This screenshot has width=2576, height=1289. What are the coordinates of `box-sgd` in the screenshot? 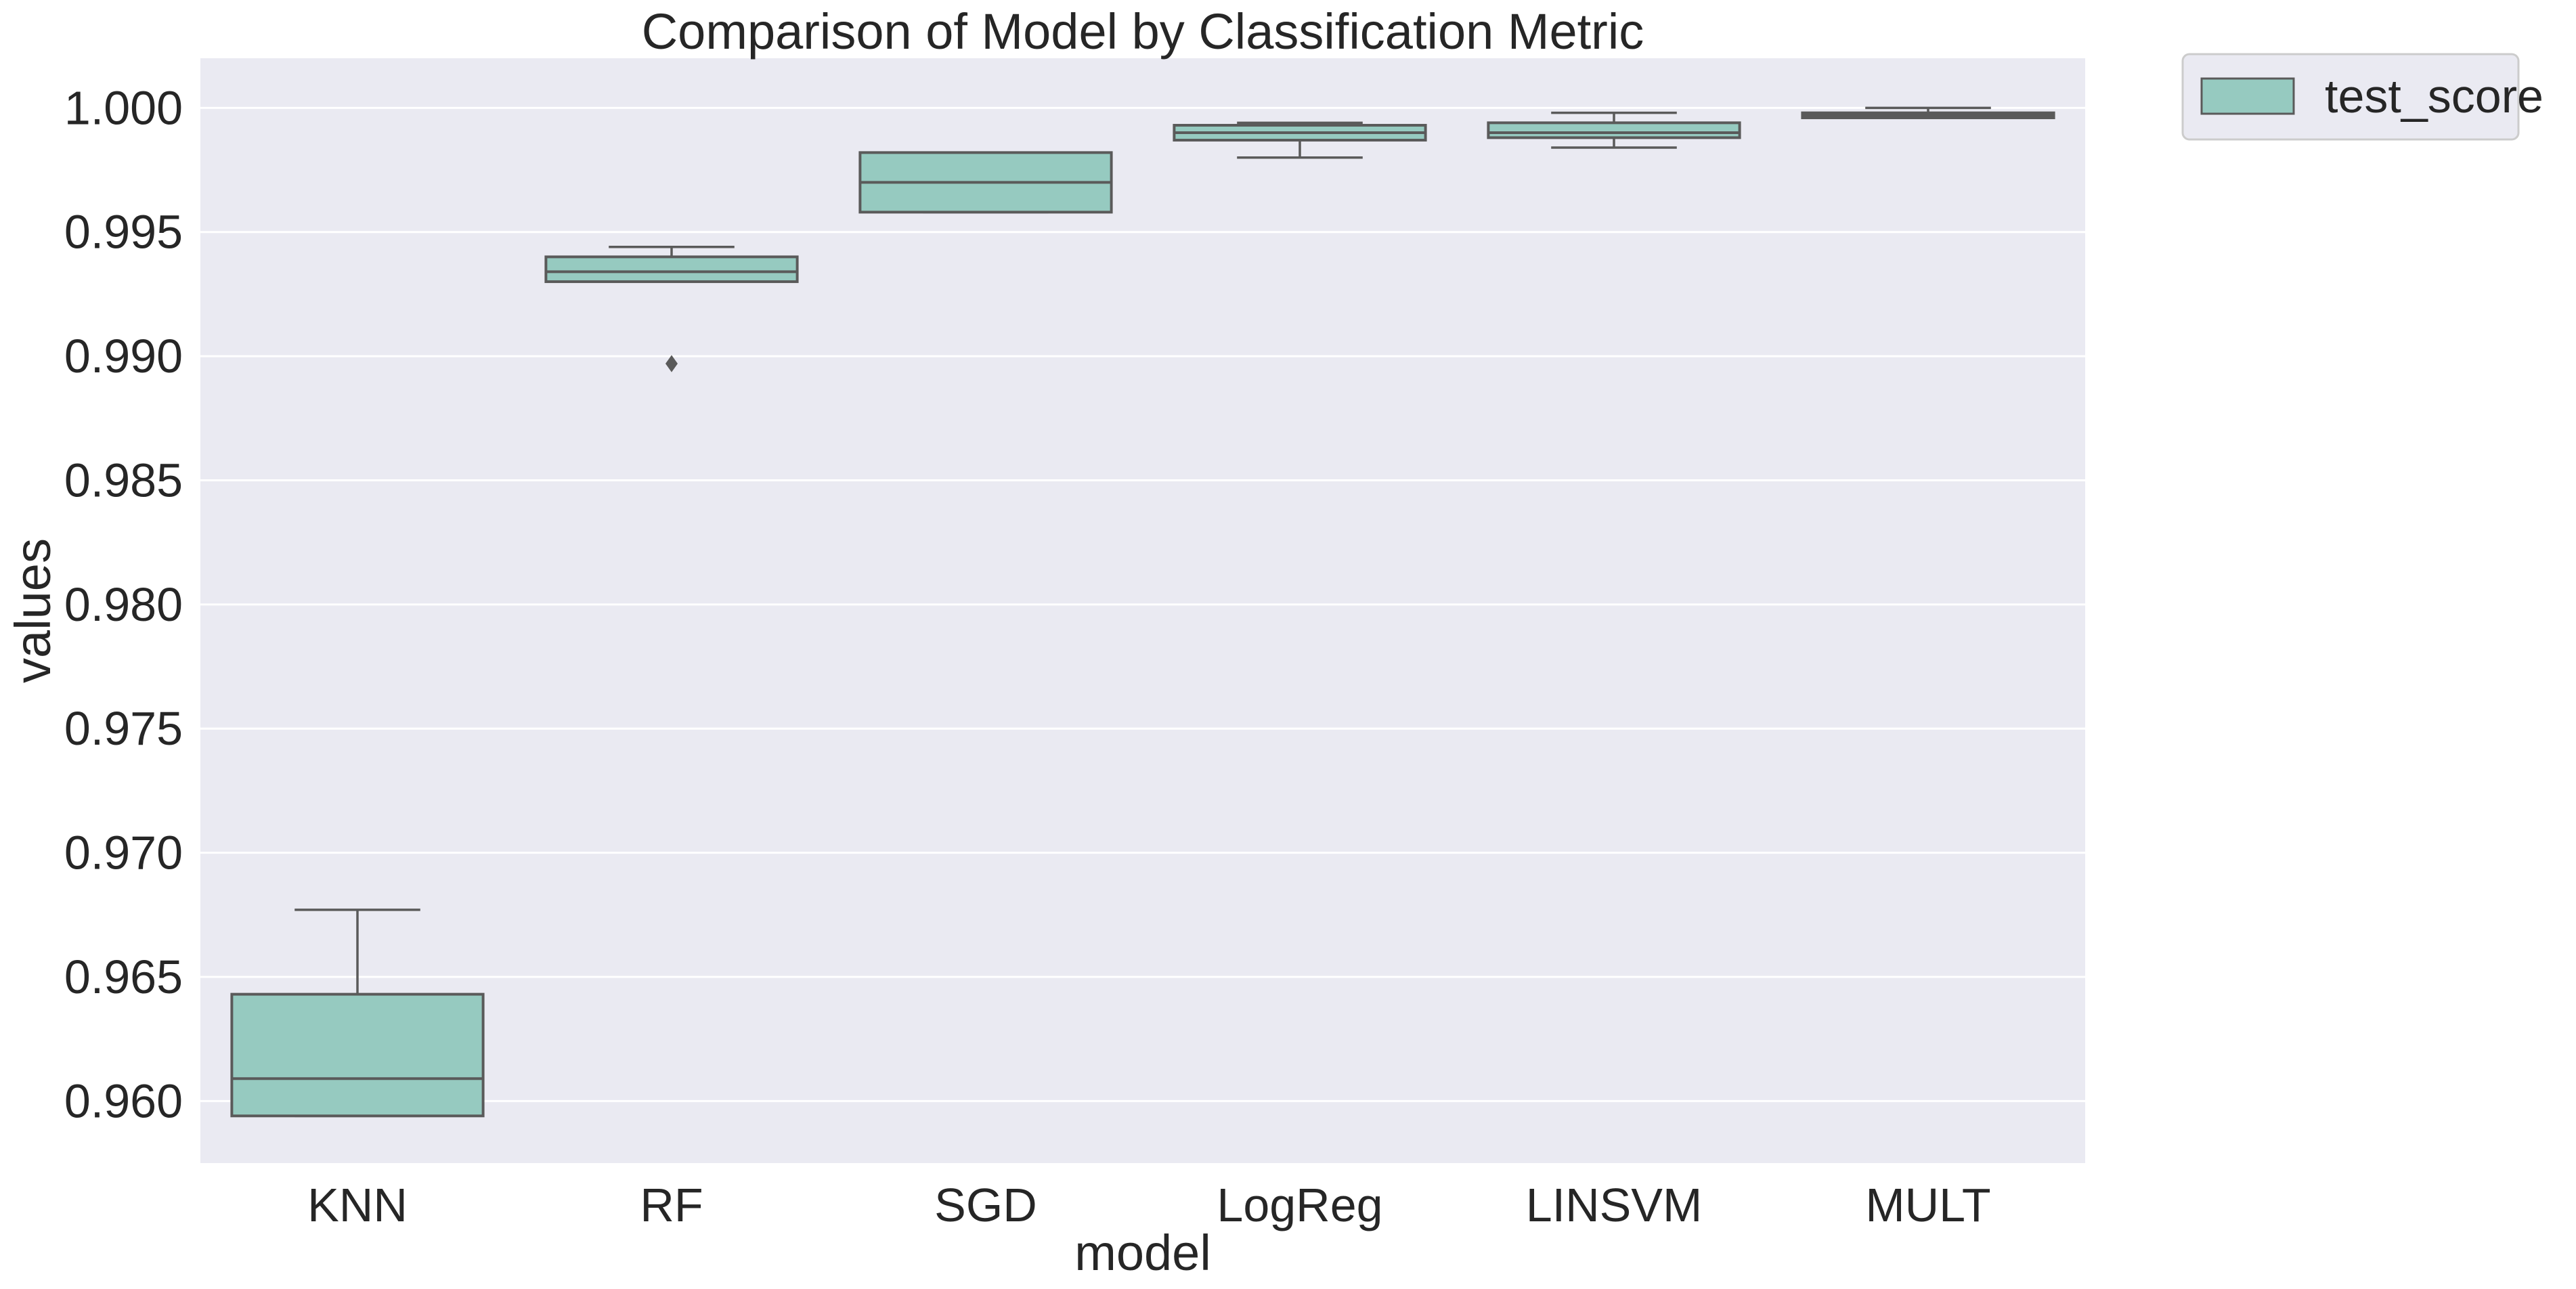 It's located at (985, 183).